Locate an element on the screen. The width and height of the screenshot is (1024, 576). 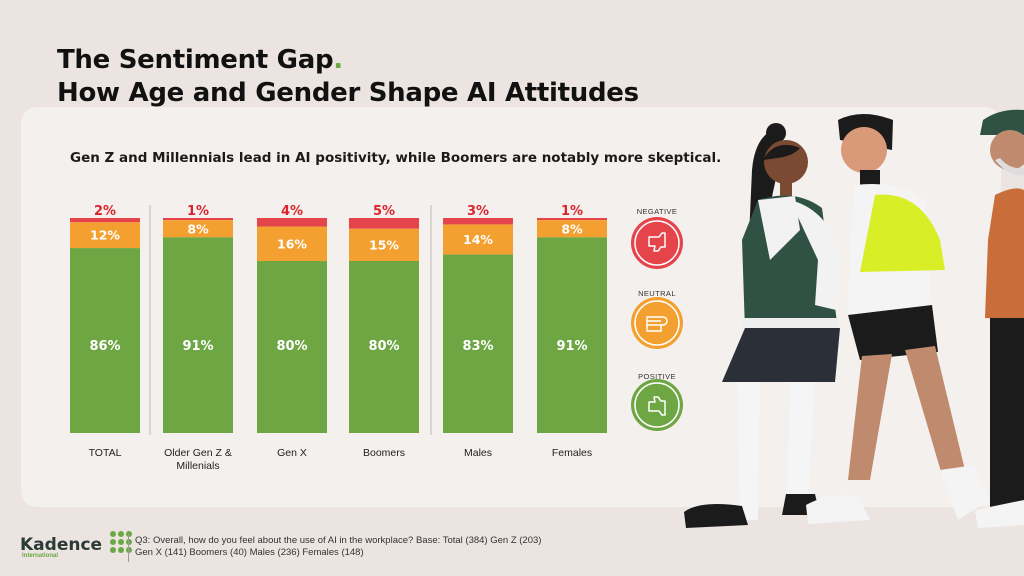
category-label: Boomers is located at coordinates (384, 453).